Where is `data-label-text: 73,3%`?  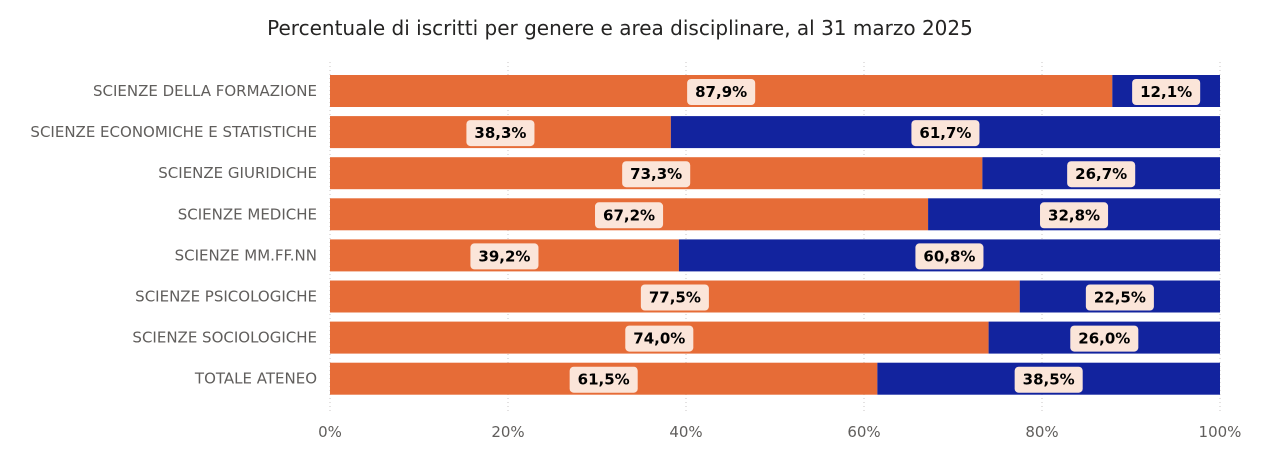
data-label-text: 73,3% is located at coordinates (656, 174).